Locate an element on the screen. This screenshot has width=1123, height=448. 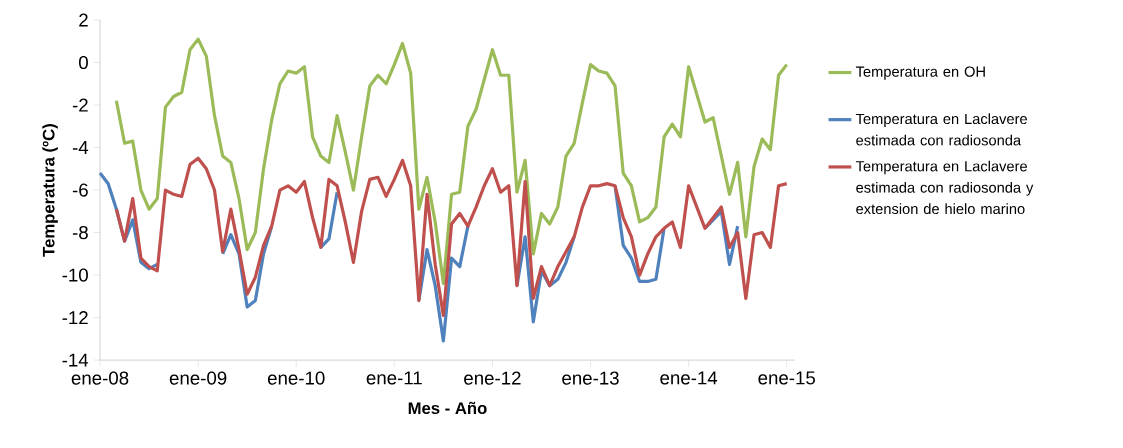
x-tick-label: ene-09 is located at coordinates (198, 378).